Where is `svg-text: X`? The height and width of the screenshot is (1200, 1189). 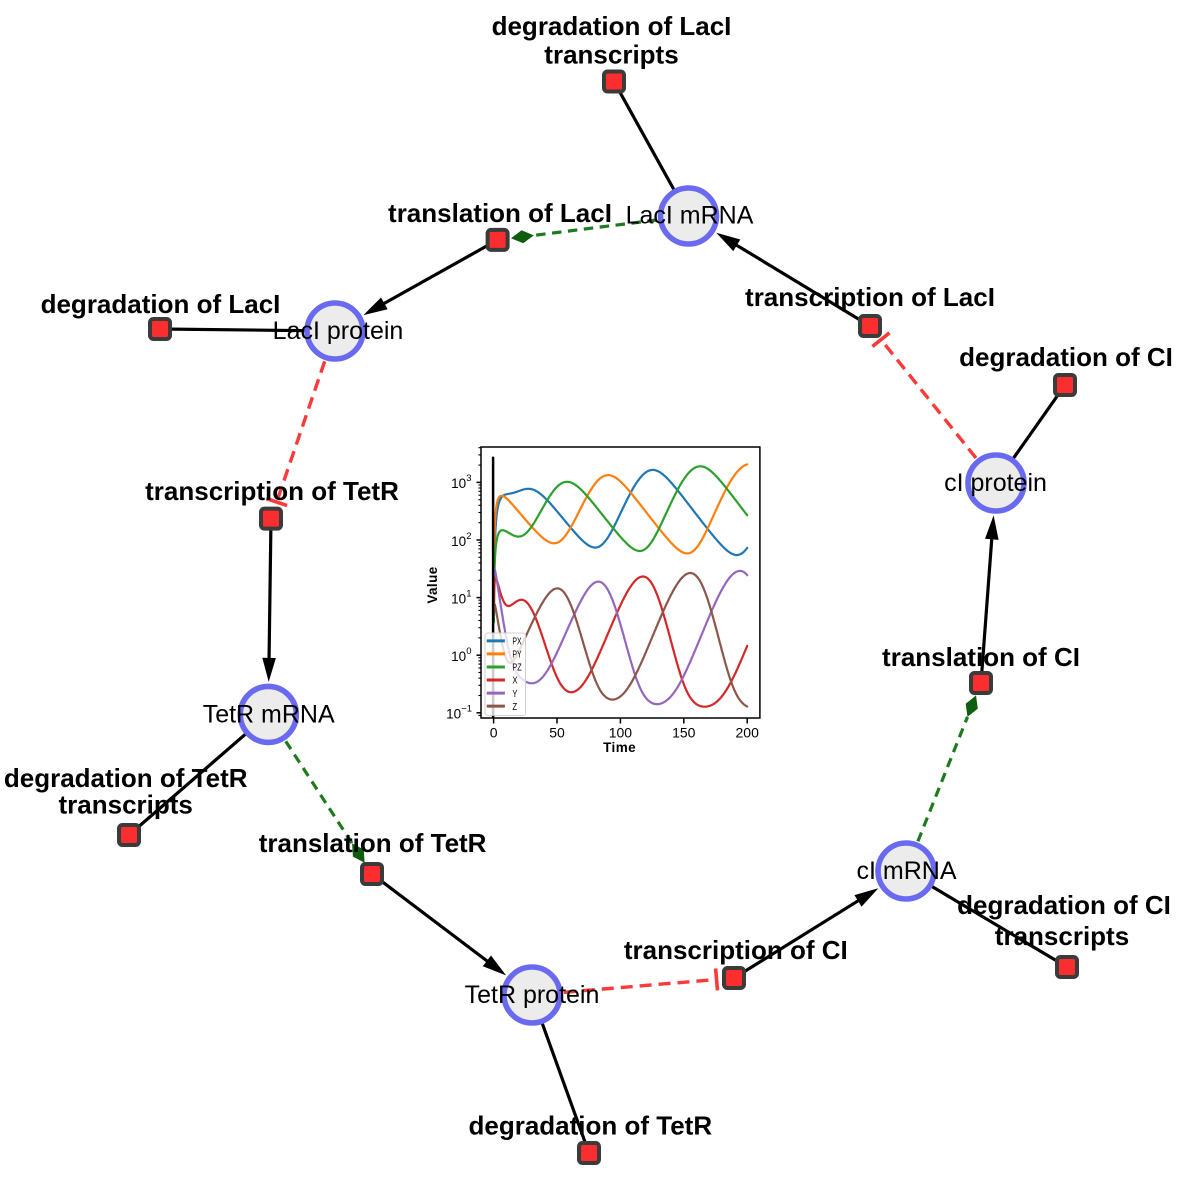 svg-text: X is located at coordinates (514, 681).